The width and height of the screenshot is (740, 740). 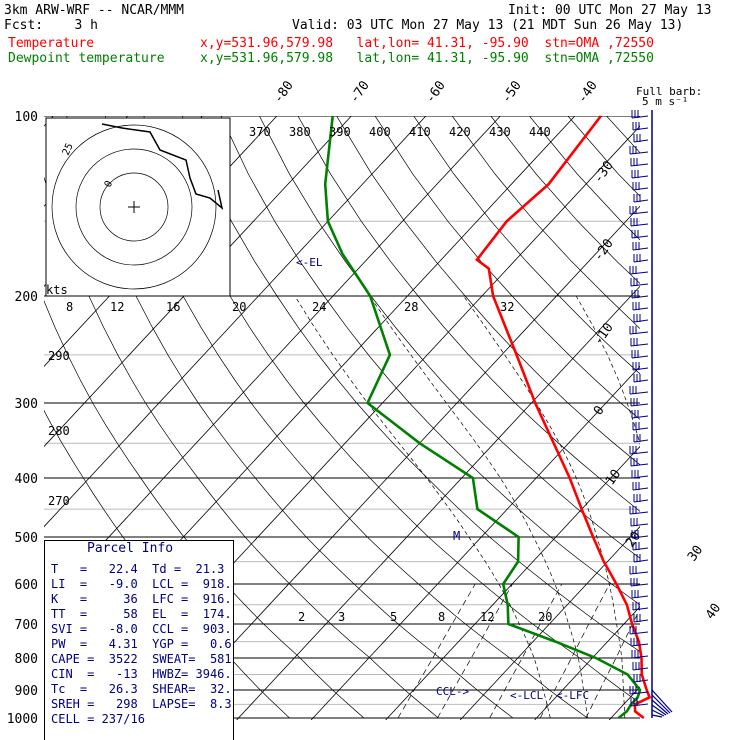 What do you see at coordinates (360, 92) in the screenshot?
I see `isotherm-label: -70` at bounding box center [360, 92].